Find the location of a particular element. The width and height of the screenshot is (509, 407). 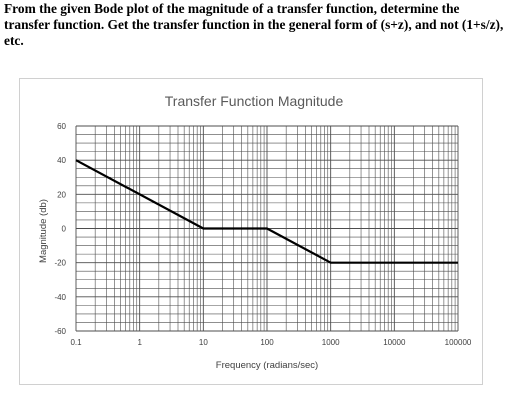

y-tick-label: 60 is located at coordinates (61, 126).